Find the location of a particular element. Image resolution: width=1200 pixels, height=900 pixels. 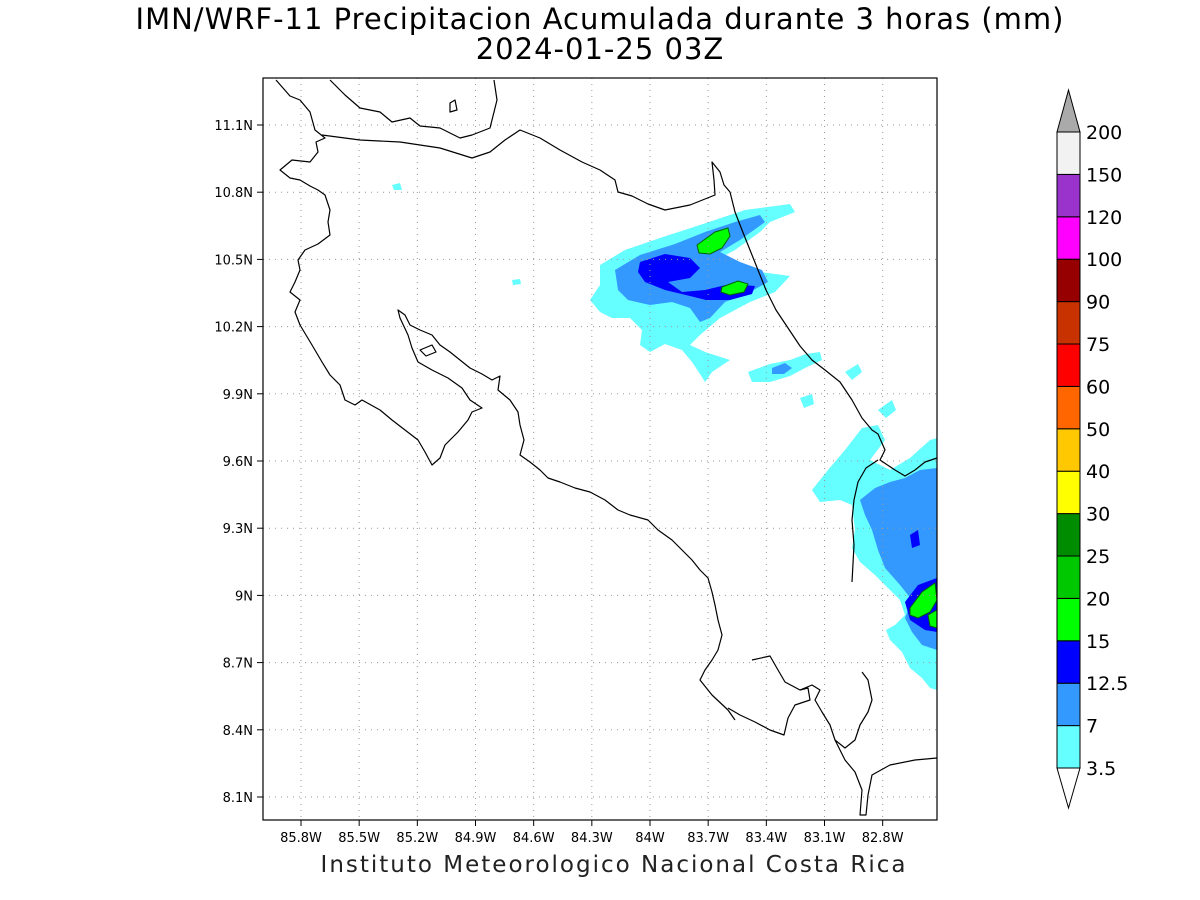

map-subtitle: 2024-01-25 03Z is located at coordinates (600, 49).